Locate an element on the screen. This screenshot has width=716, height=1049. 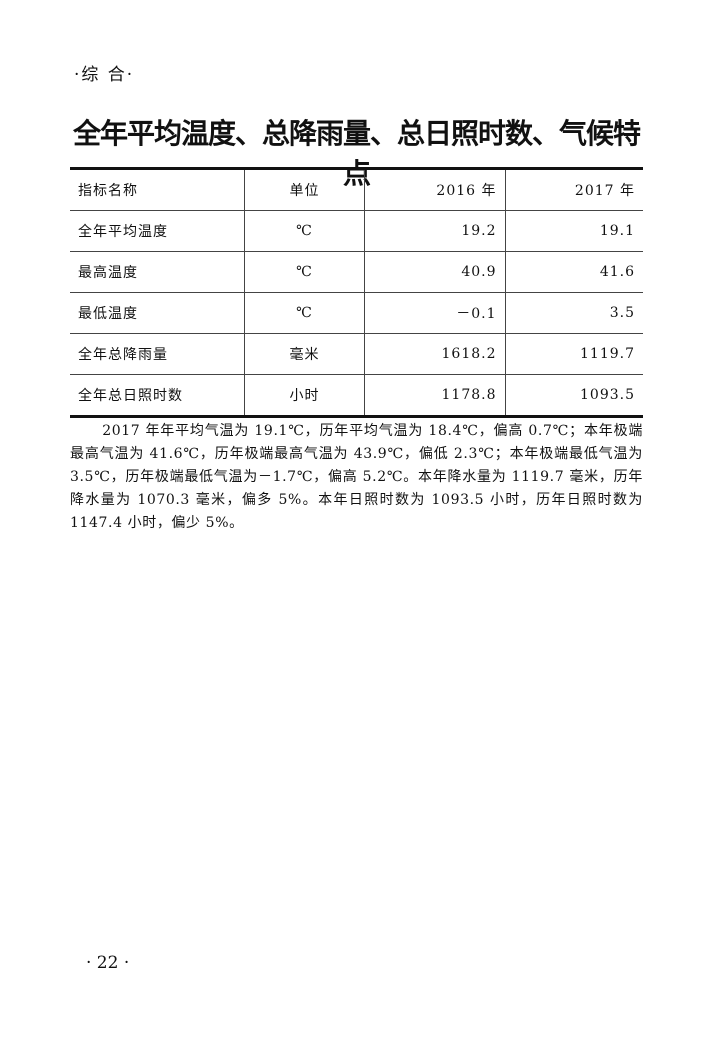
page-number: · 22 · is located at coordinates (108, 963).